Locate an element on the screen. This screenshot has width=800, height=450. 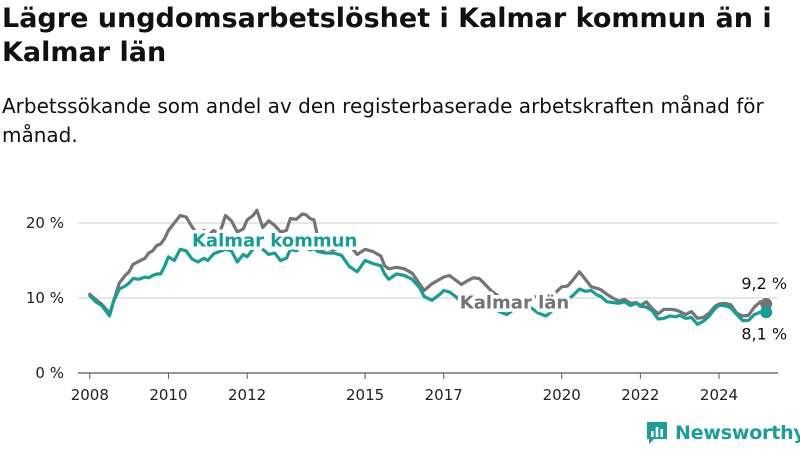
series-label-kalmar-kommun: Kalmar kommun is located at coordinates (274, 240).